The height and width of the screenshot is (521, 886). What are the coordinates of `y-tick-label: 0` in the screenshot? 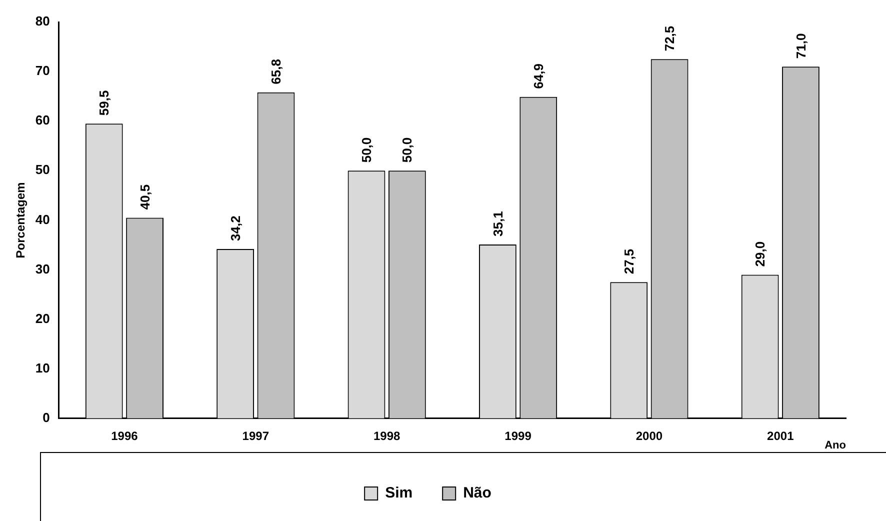 It's located at (46, 417).